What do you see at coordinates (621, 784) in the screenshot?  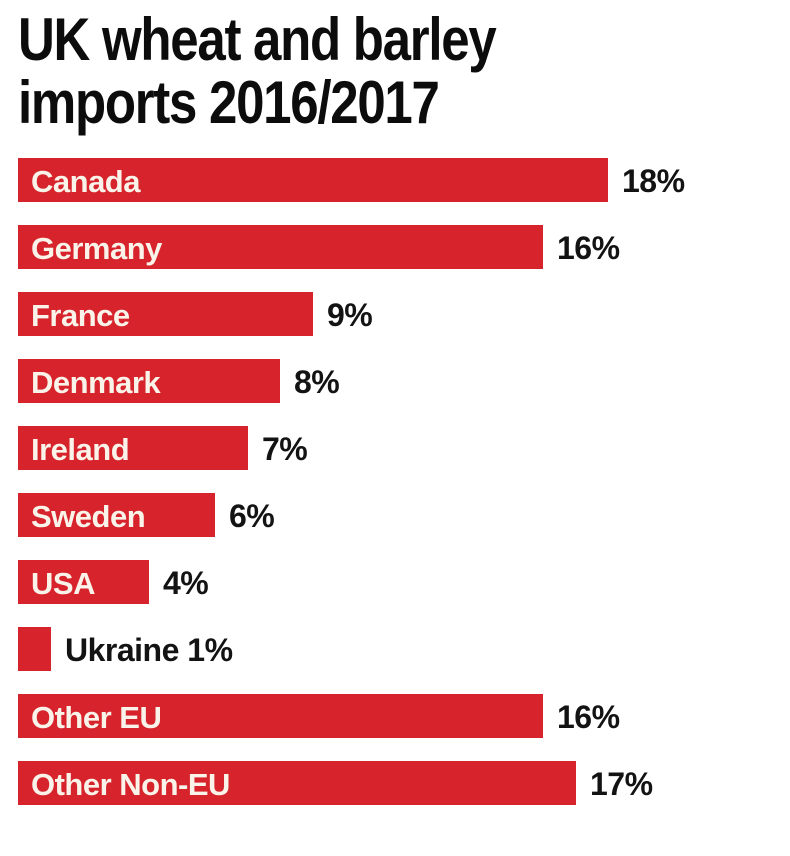 I see `value-label: 17%` at bounding box center [621, 784].